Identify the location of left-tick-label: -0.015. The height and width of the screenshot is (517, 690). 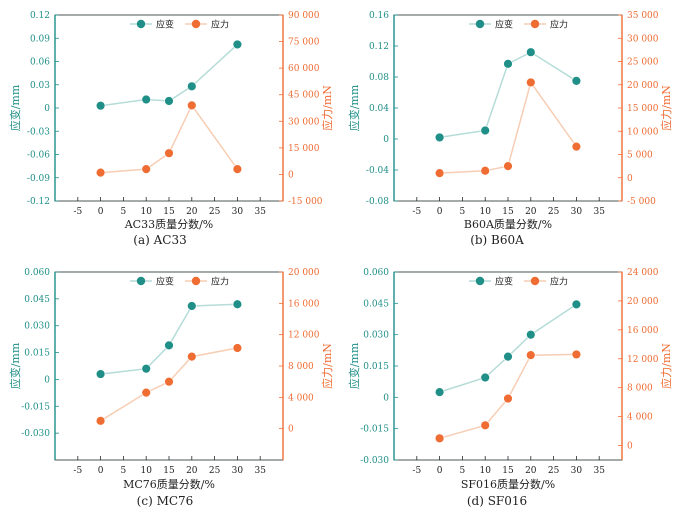
(35, 407).